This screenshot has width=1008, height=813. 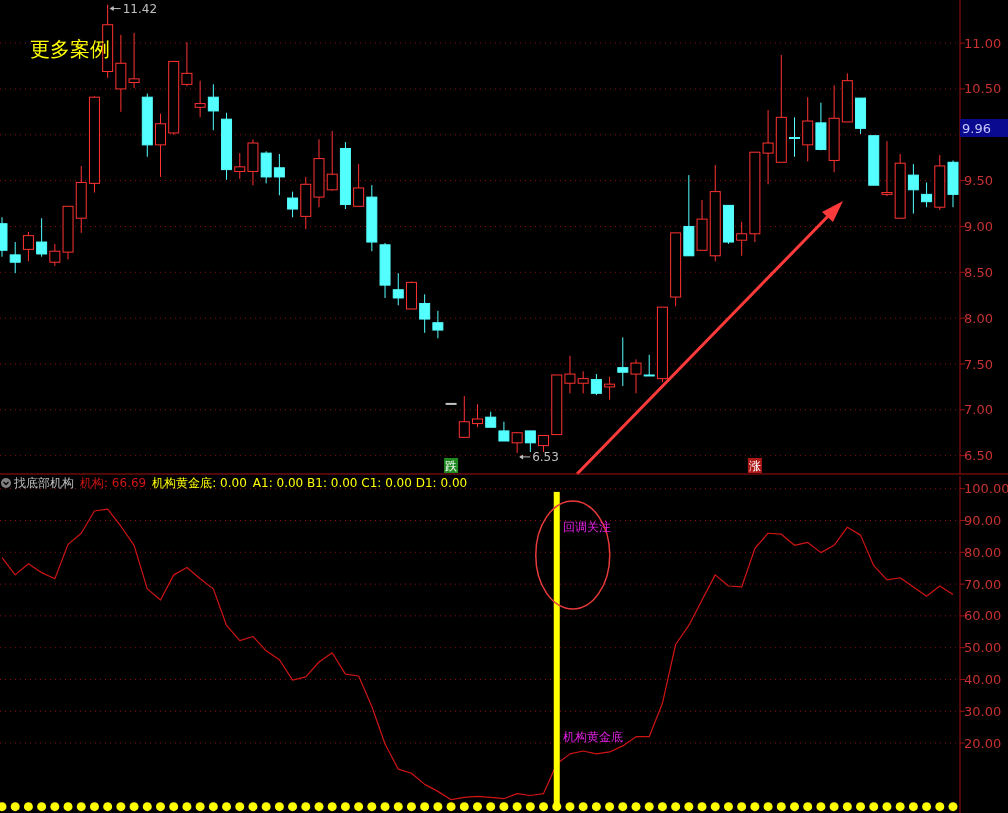 I want to click on y-tick-label: 11.00, so click(x=983, y=43).